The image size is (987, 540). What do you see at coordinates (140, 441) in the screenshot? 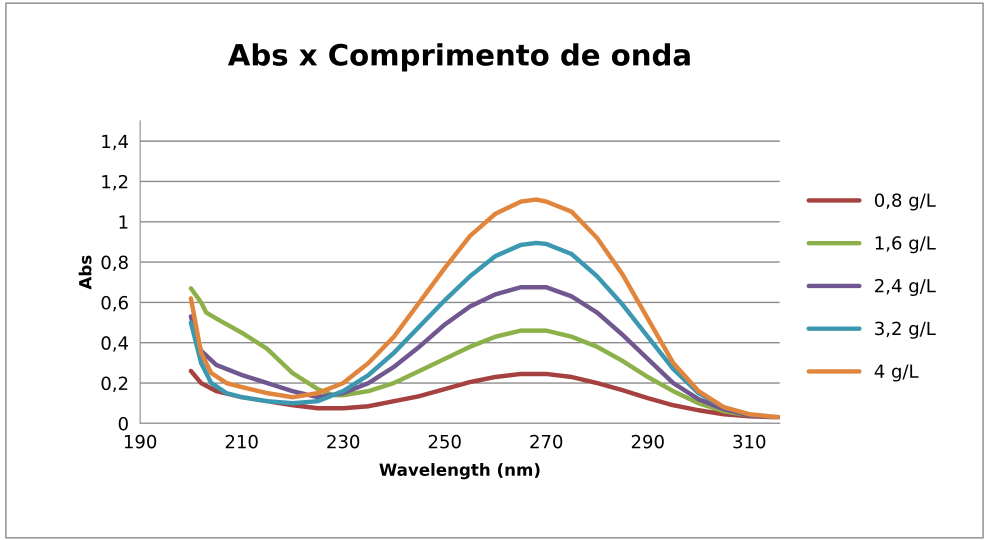
I see `x-tick-label: 190` at bounding box center [140, 441].